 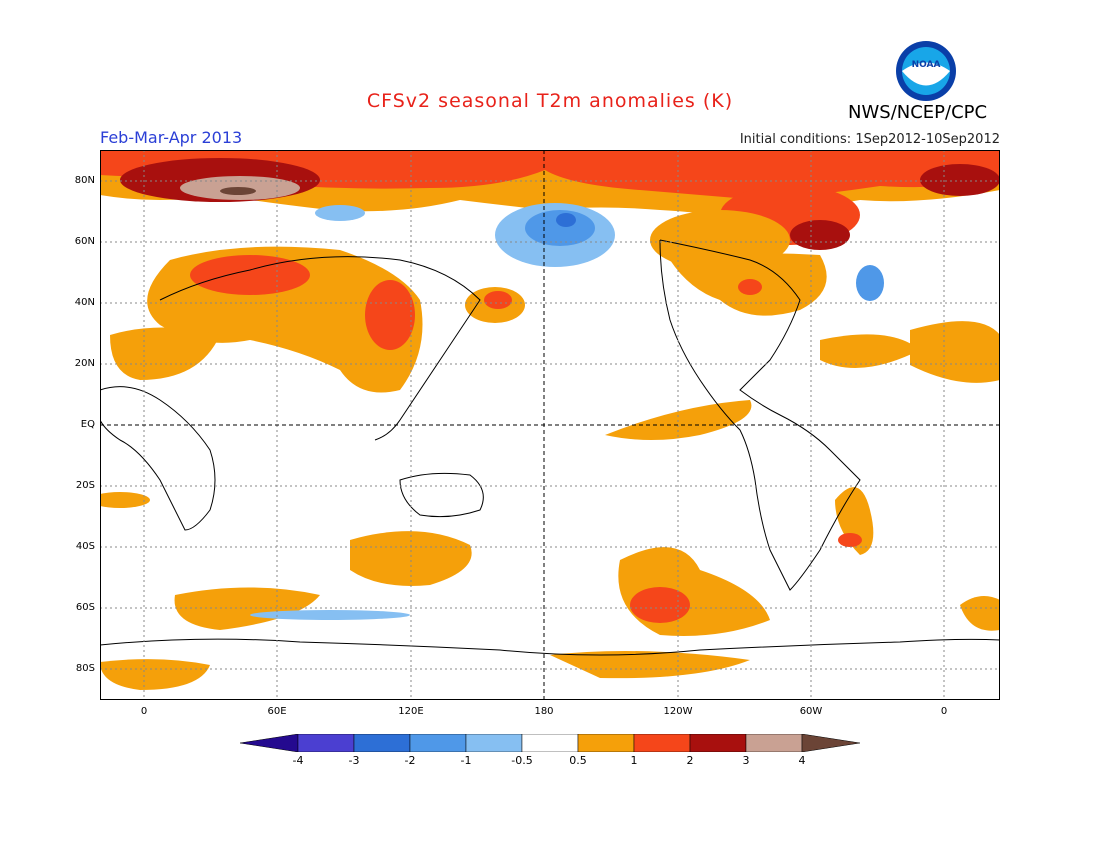 I want to click on forecast-period: Feb-Mar-Apr 2013, so click(x=171, y=137).